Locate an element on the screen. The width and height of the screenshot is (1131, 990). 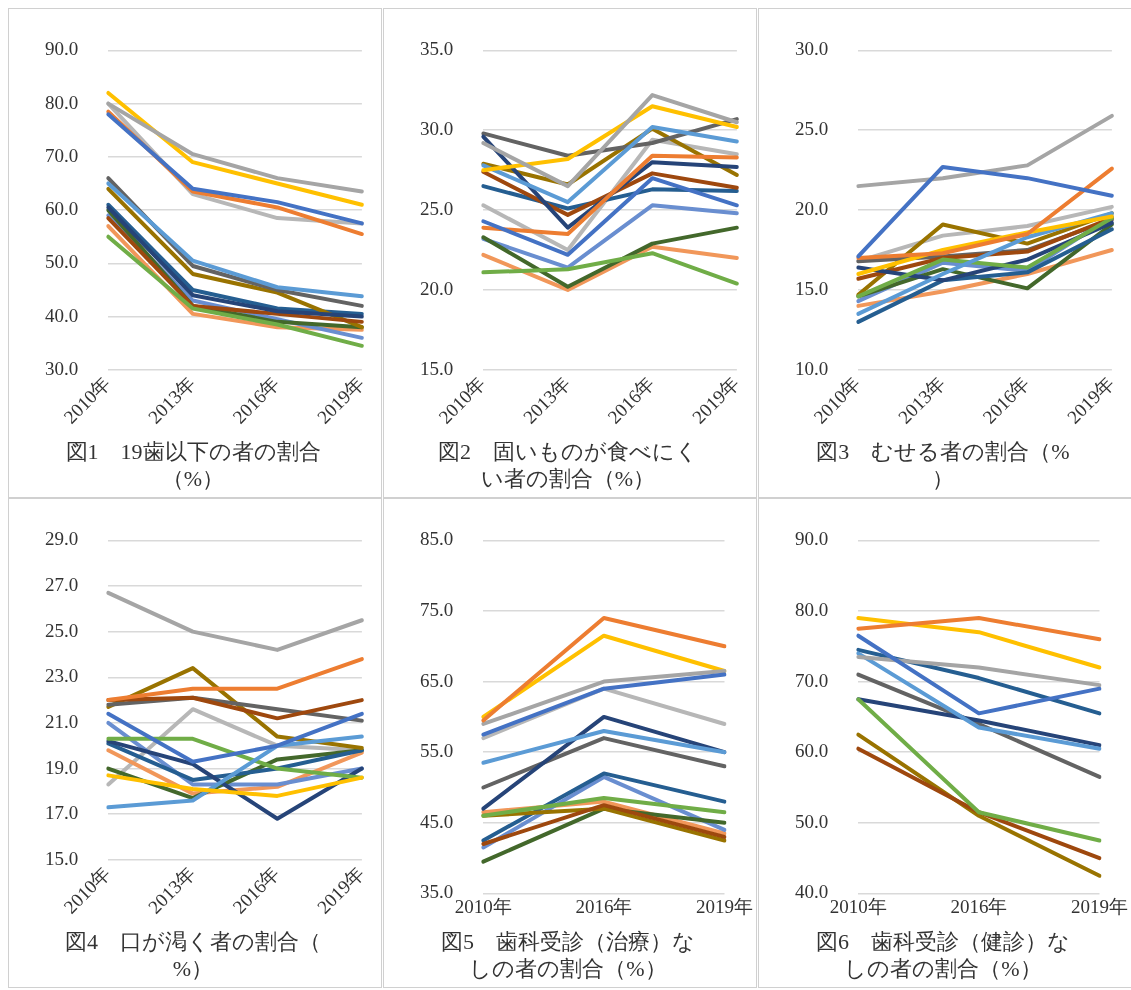
y-tick-label: 55.0 is located at coordinates (437, 751).